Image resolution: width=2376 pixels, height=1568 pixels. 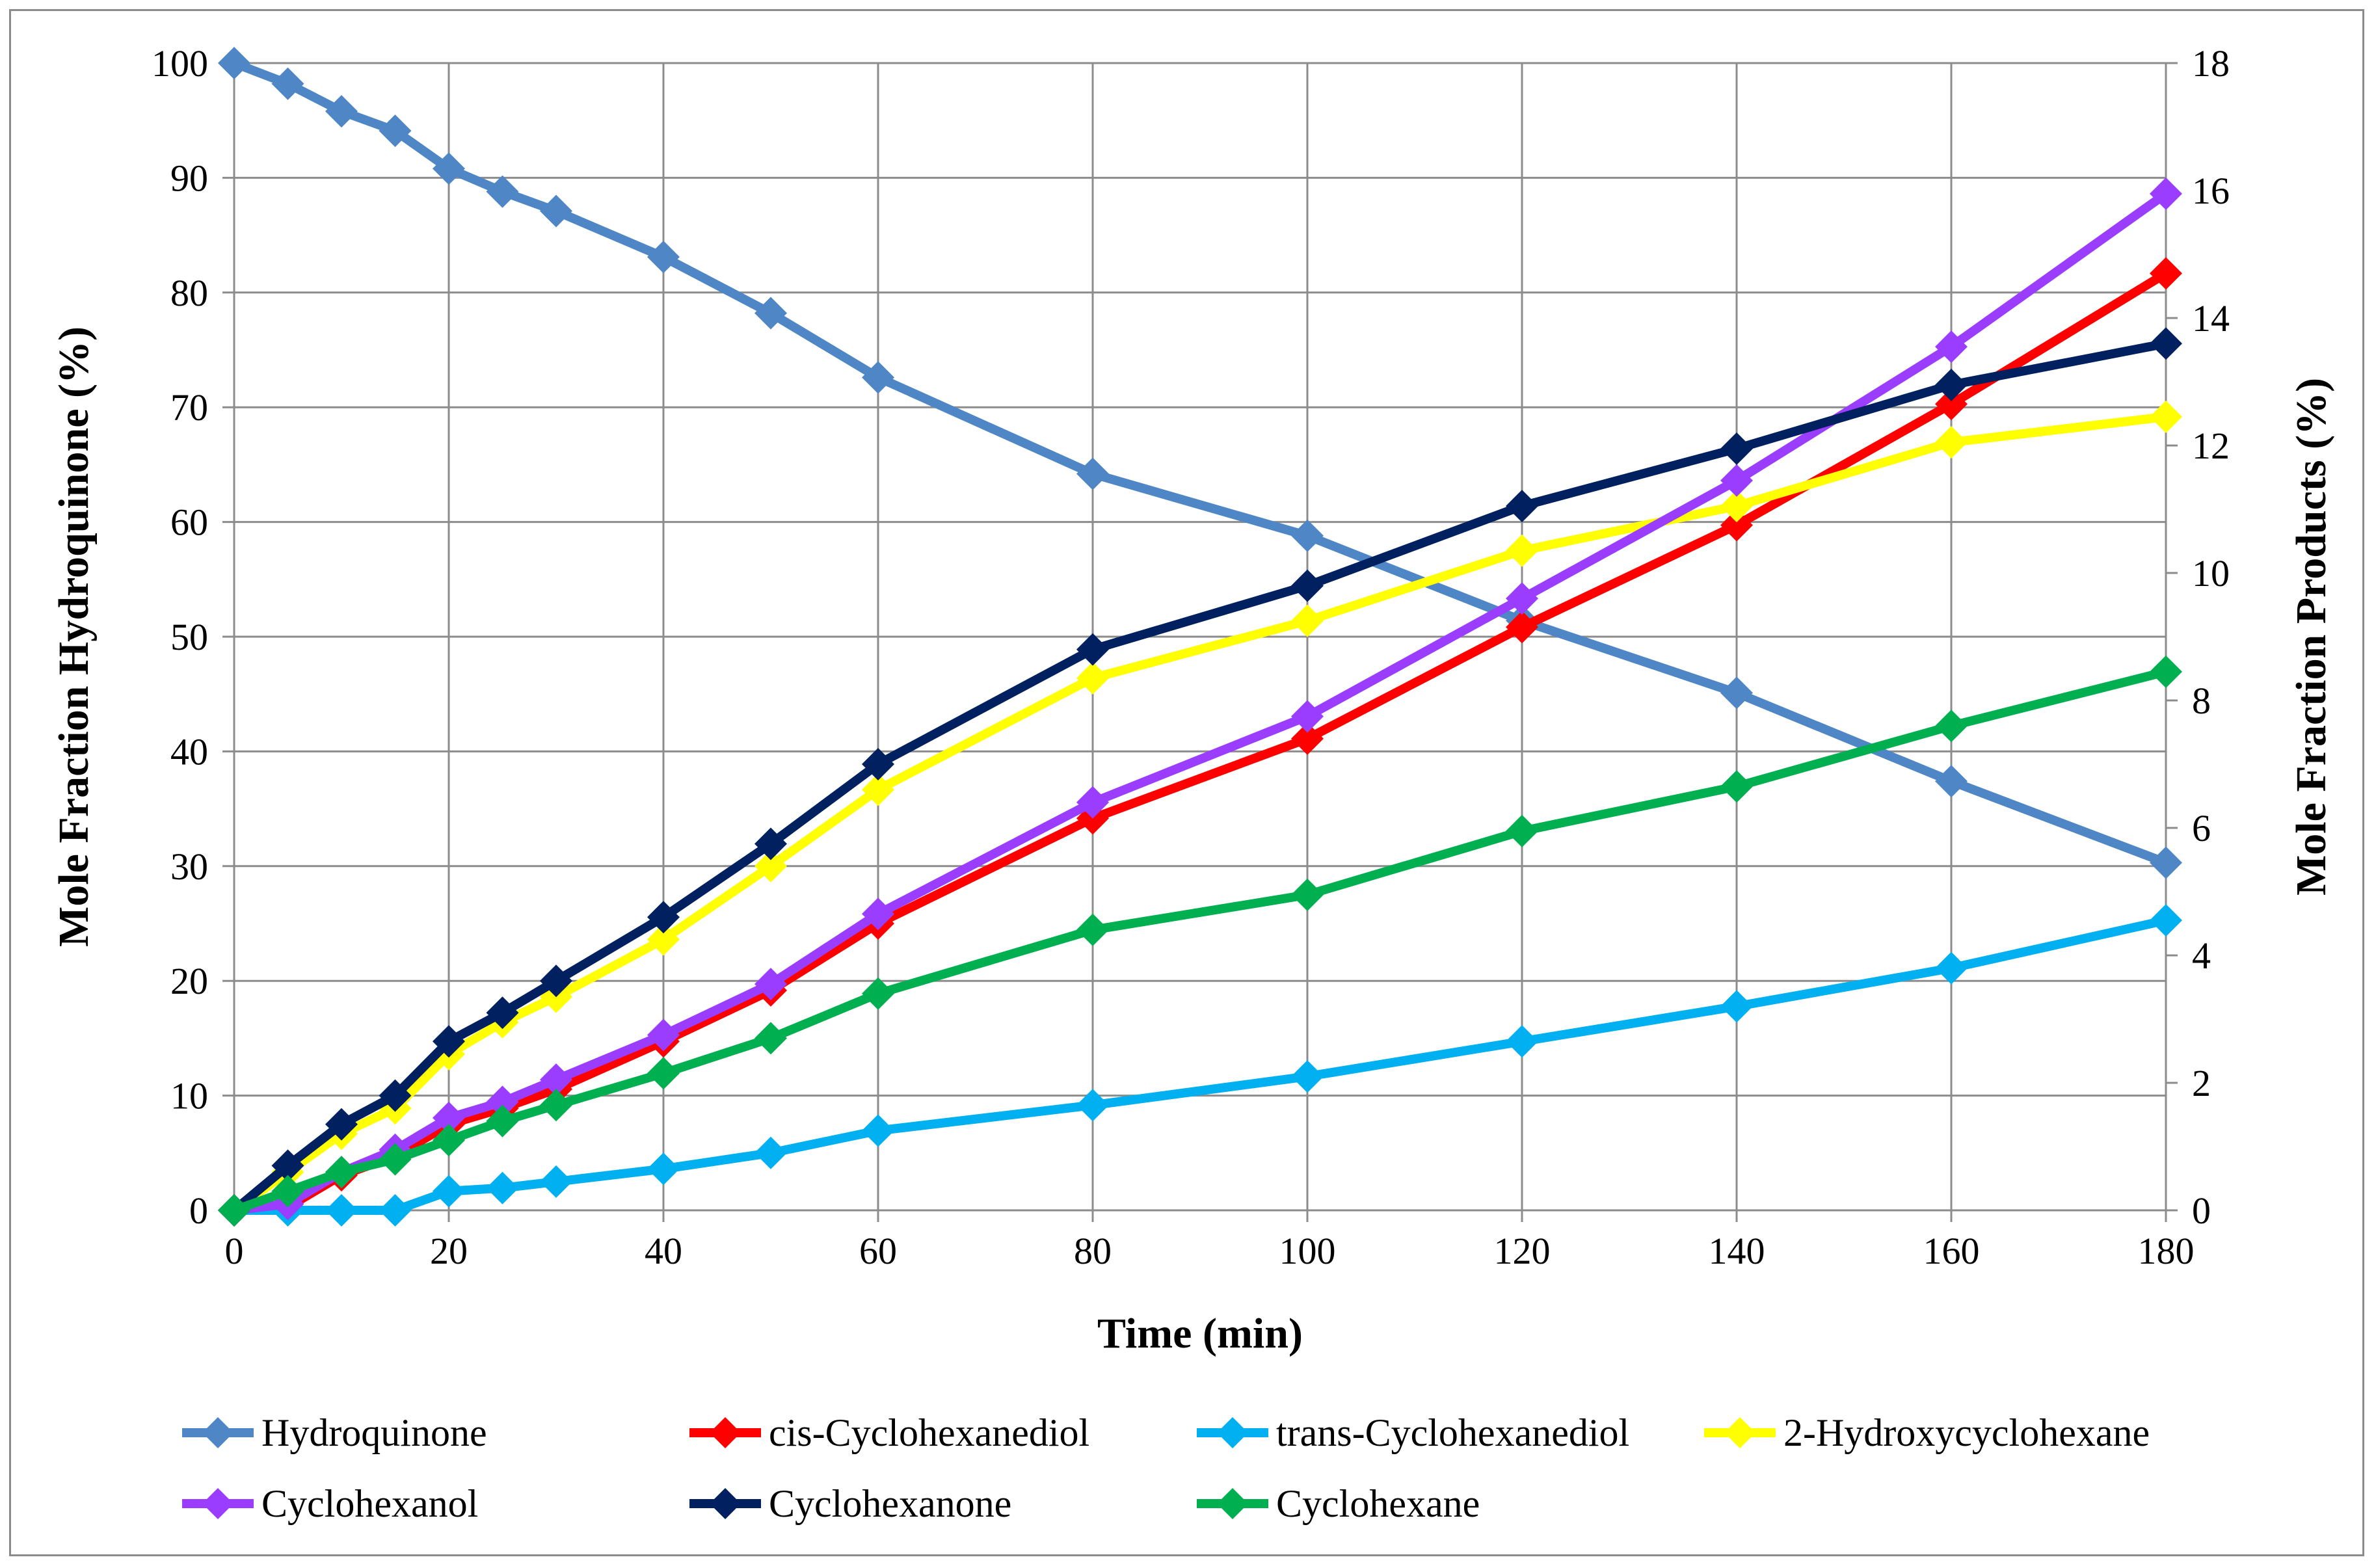 I want to click on legend-item: trans-Cyclohexanediol, so click(x=1413, y=1433).